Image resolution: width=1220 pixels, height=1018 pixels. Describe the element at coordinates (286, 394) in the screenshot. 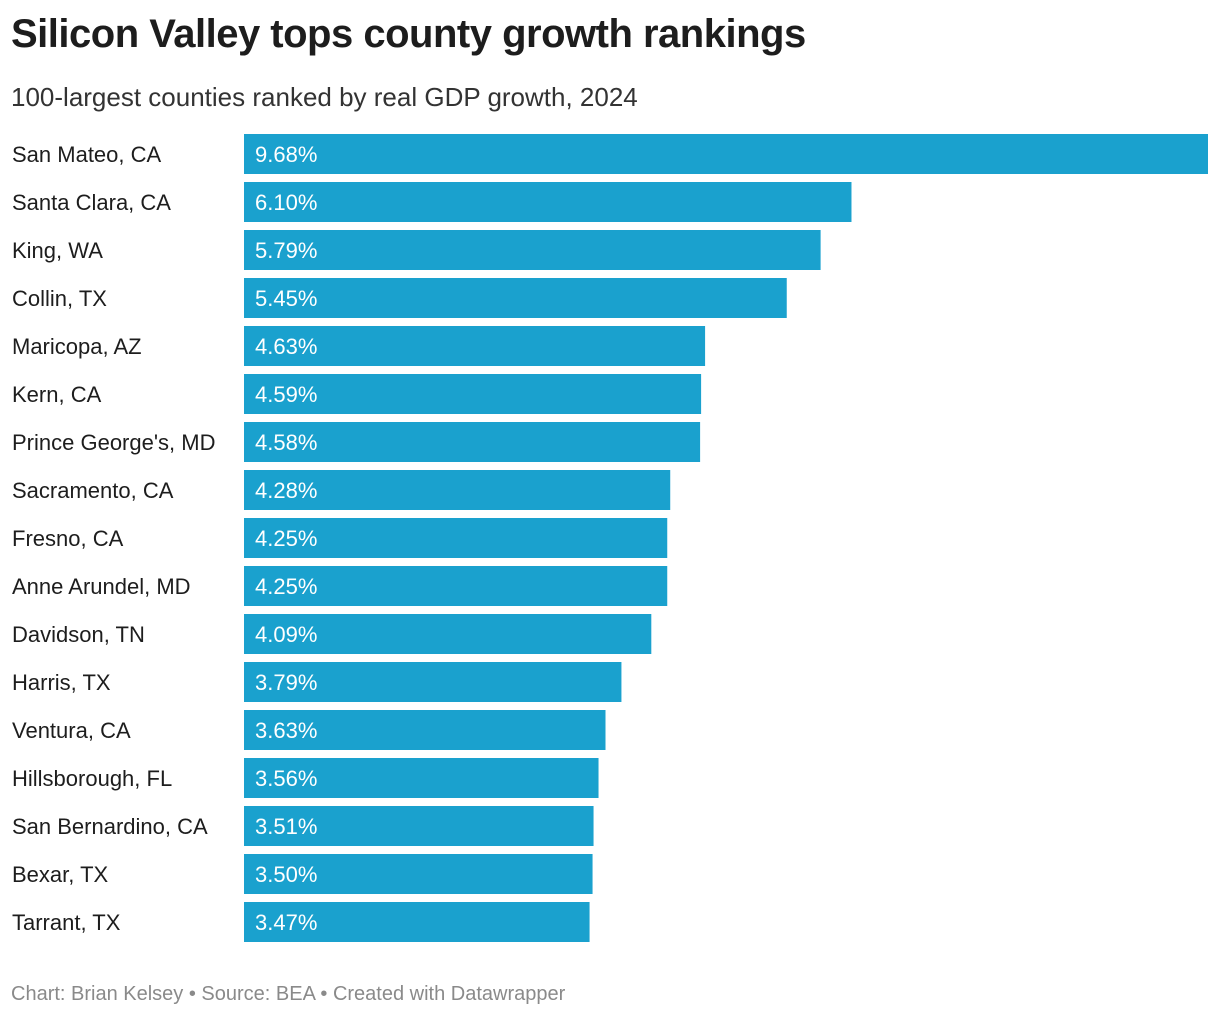

I see `value-label: 4.59%` at that location.